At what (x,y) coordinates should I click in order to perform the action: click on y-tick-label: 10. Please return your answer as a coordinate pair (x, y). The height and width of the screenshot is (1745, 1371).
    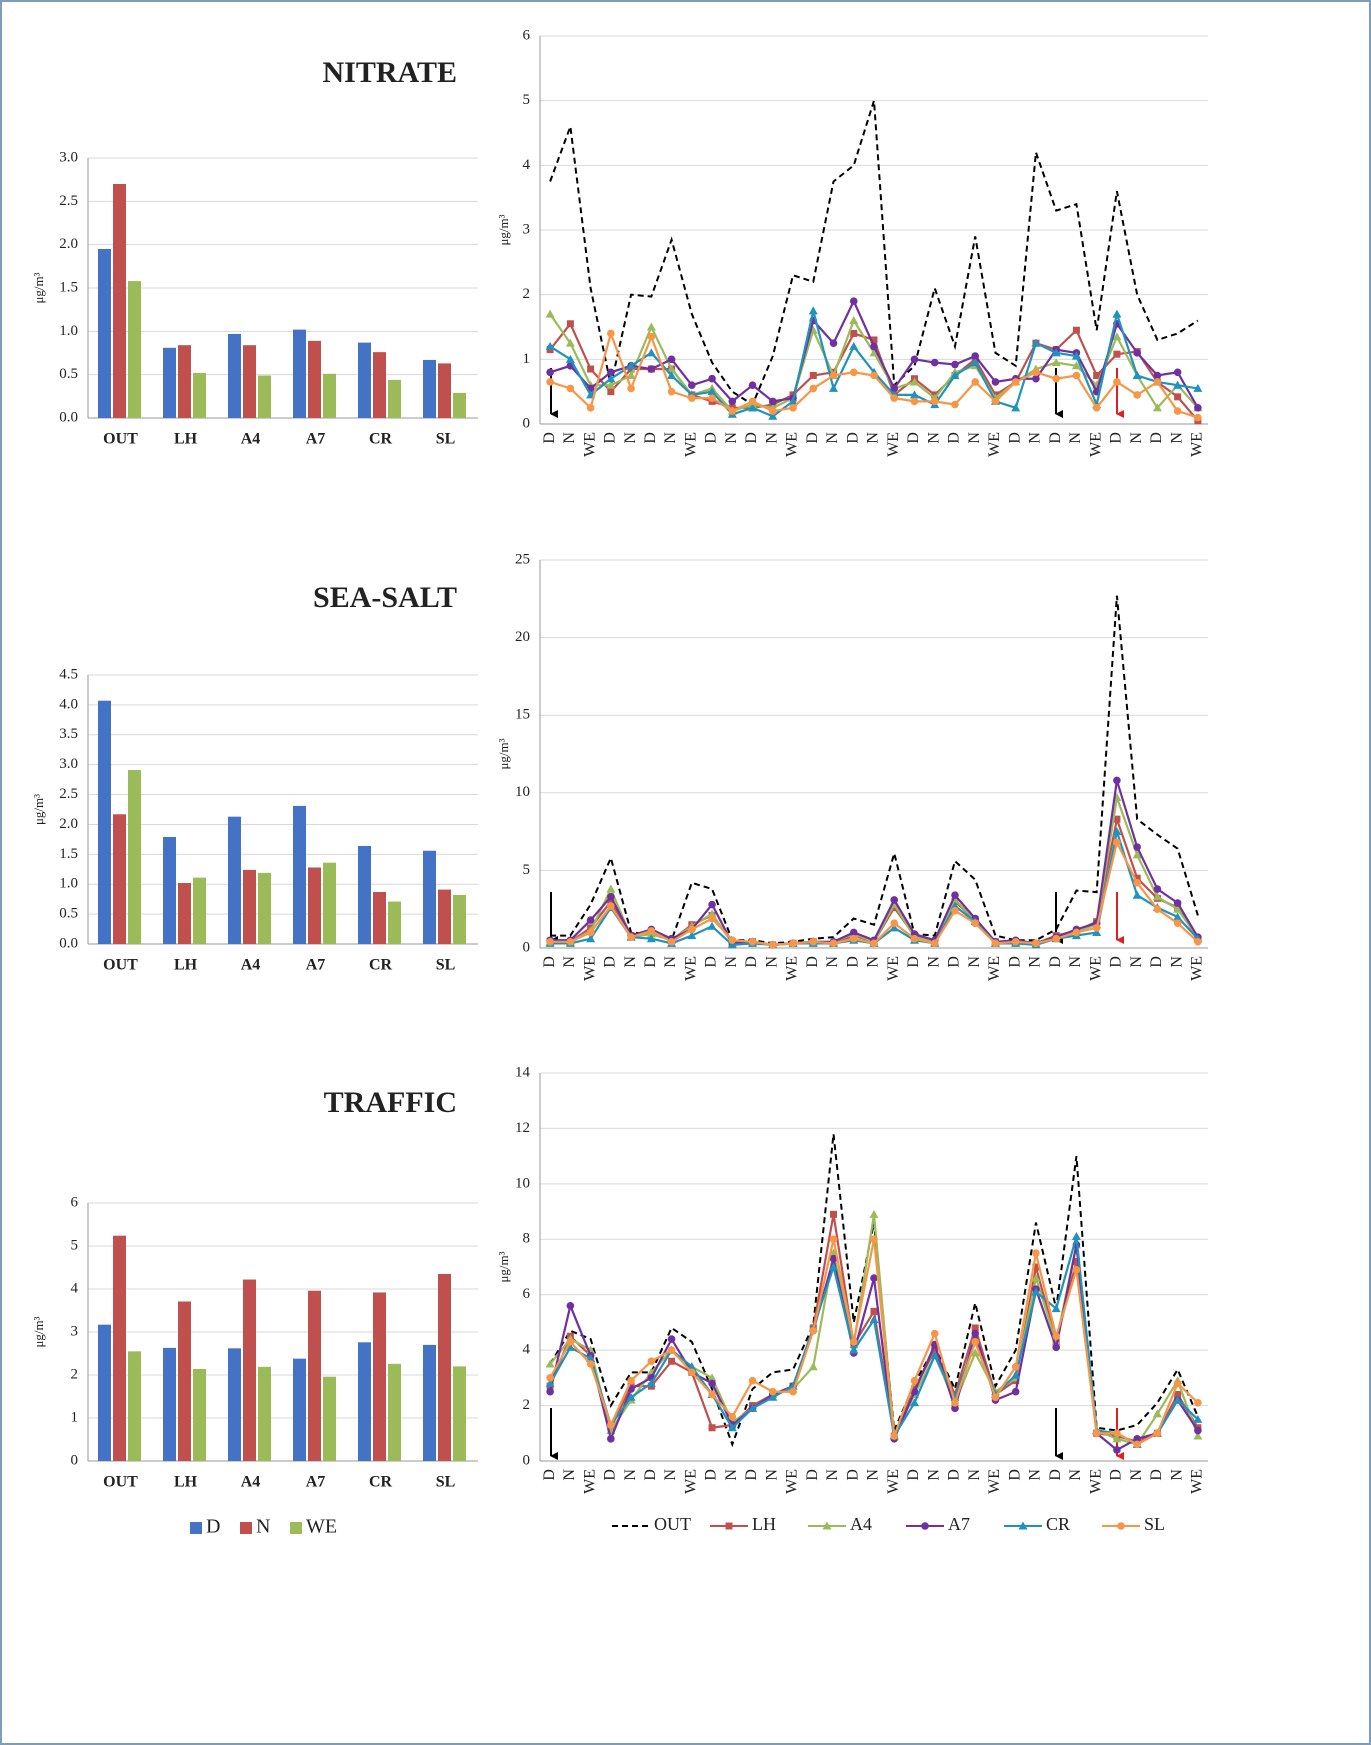
    Looking at the image, I should click on (522, 1183).